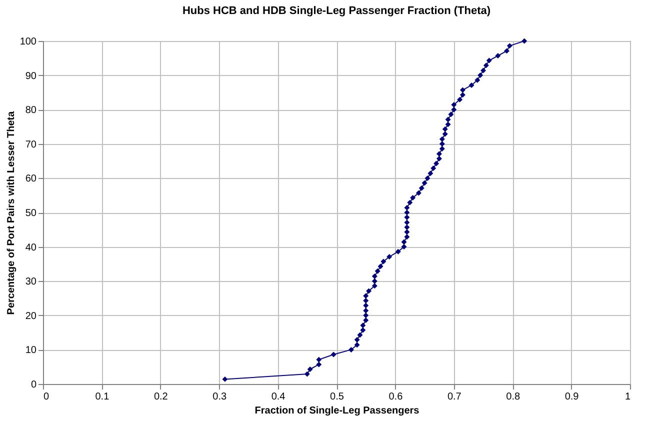 The image size is (648, 432). What do you see at coordinates (627, 397) in the screenshot?
I see `x-tick-label: 1` at bounding box center [627, 397].